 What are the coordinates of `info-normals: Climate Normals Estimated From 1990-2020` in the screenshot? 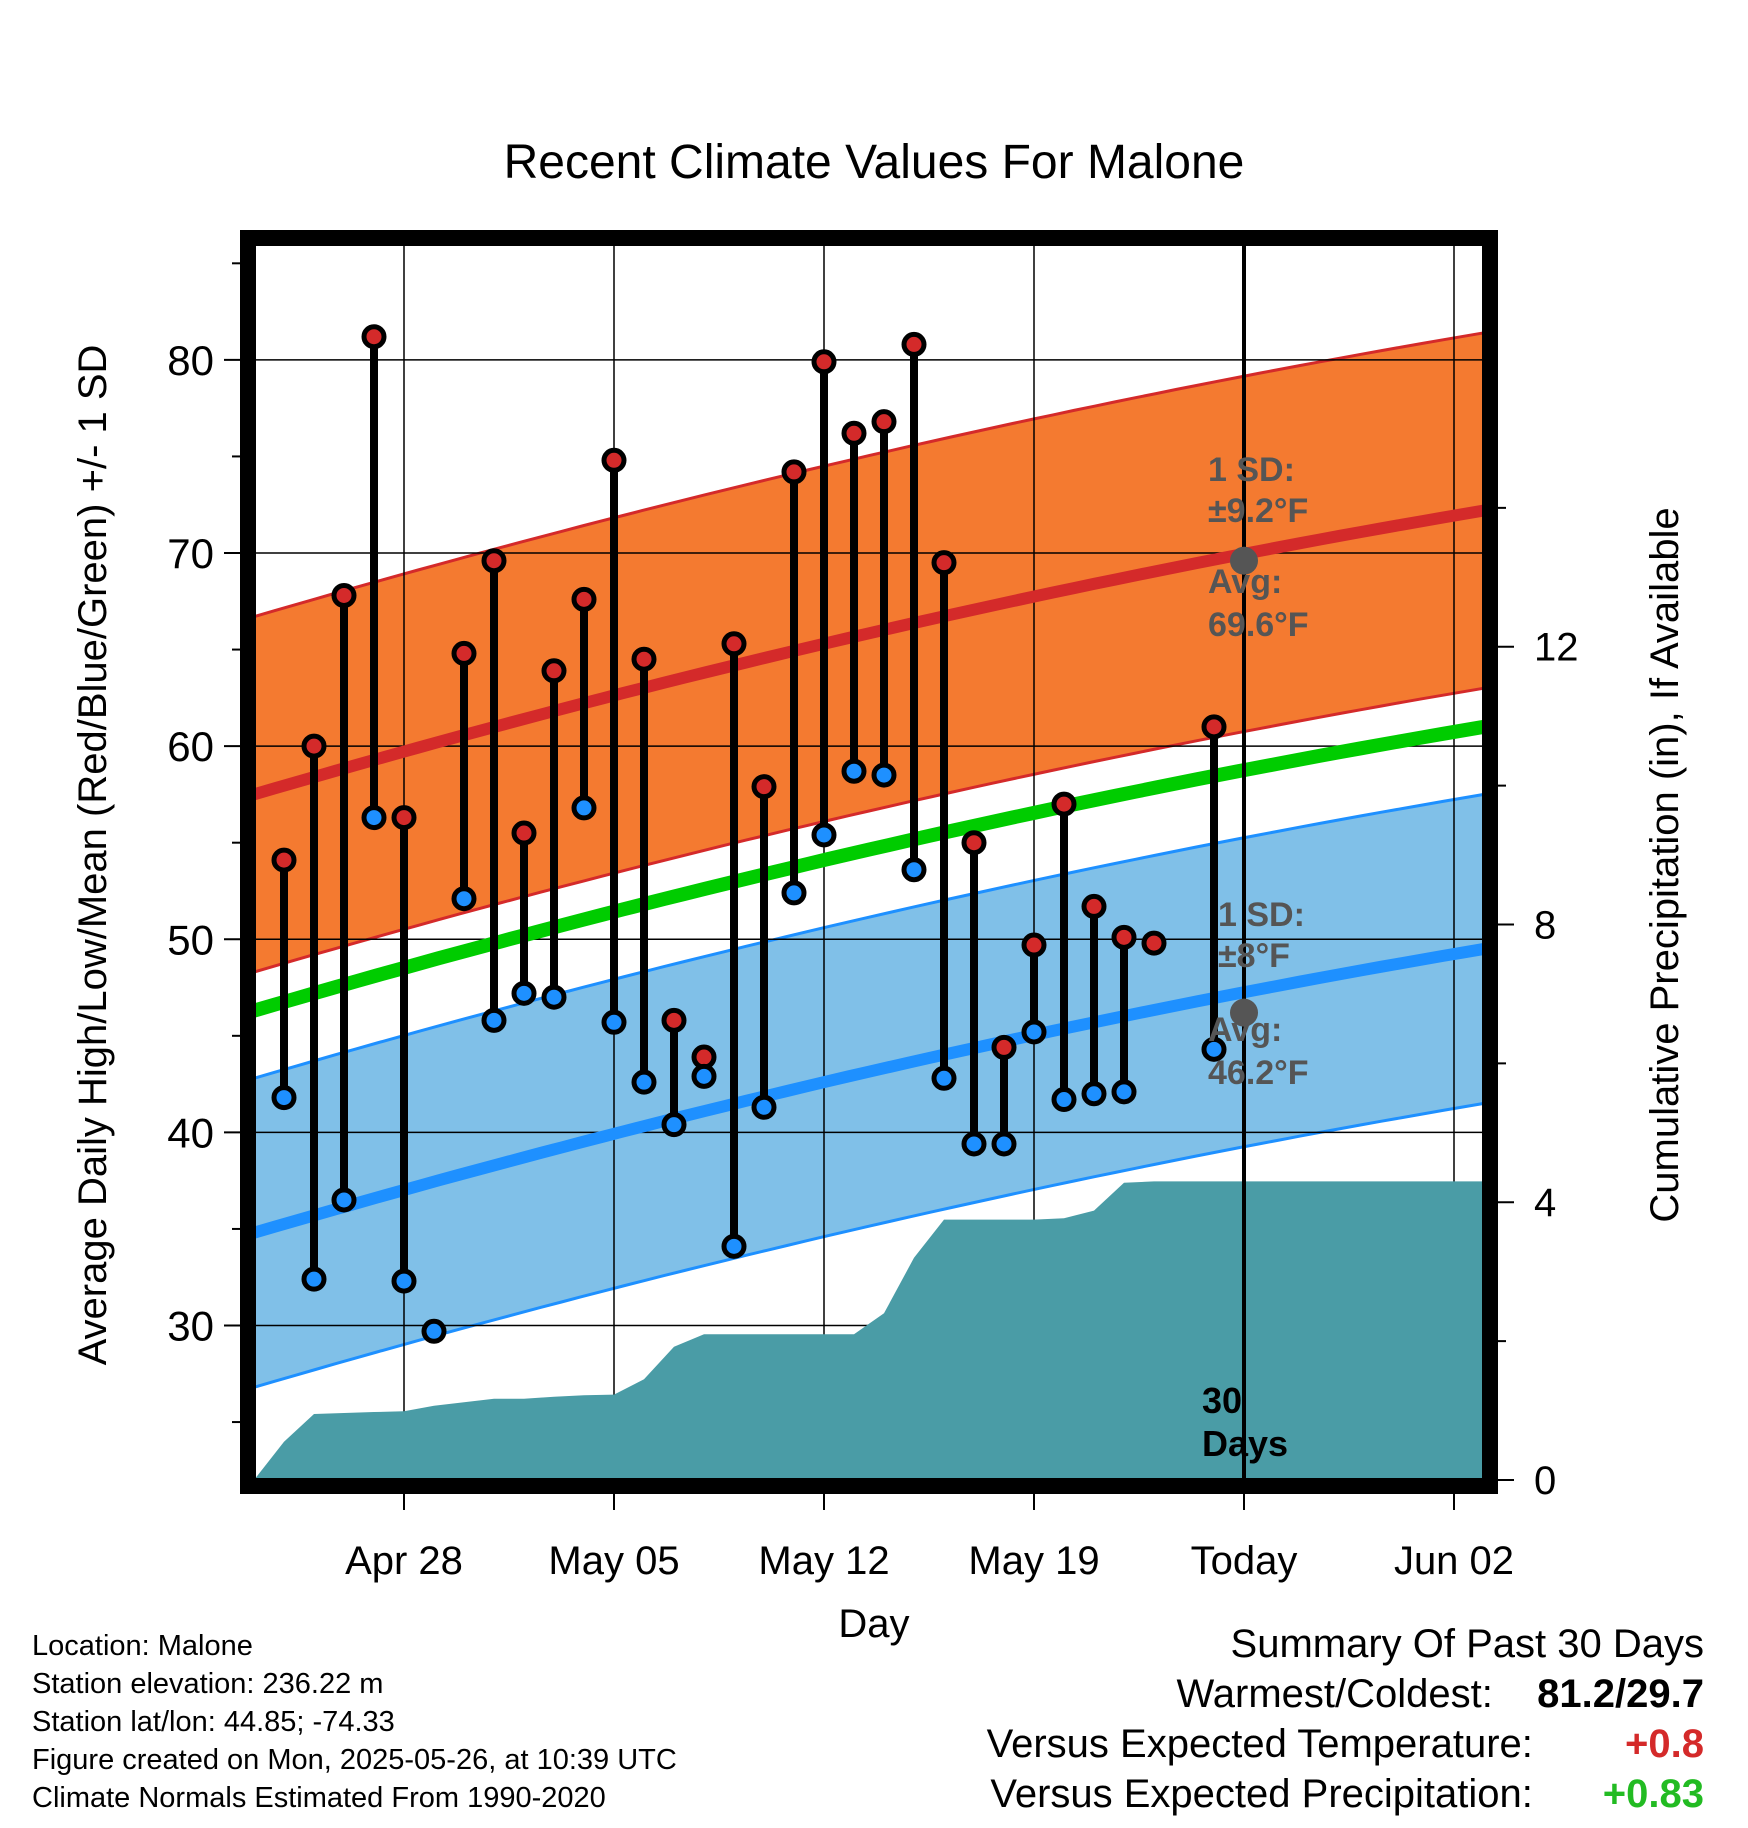 It's located at (319, 1798).